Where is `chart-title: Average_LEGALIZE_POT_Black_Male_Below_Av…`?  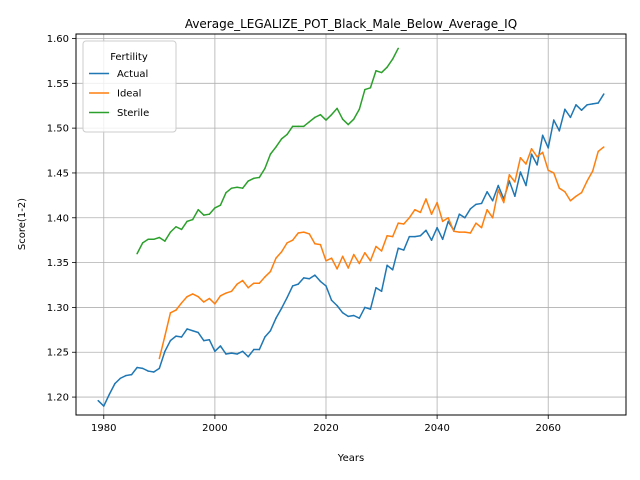 chart-title: Average_LEGALIZE_POT_Black_Male_Below_Av… is located at coordinates (351, 24).